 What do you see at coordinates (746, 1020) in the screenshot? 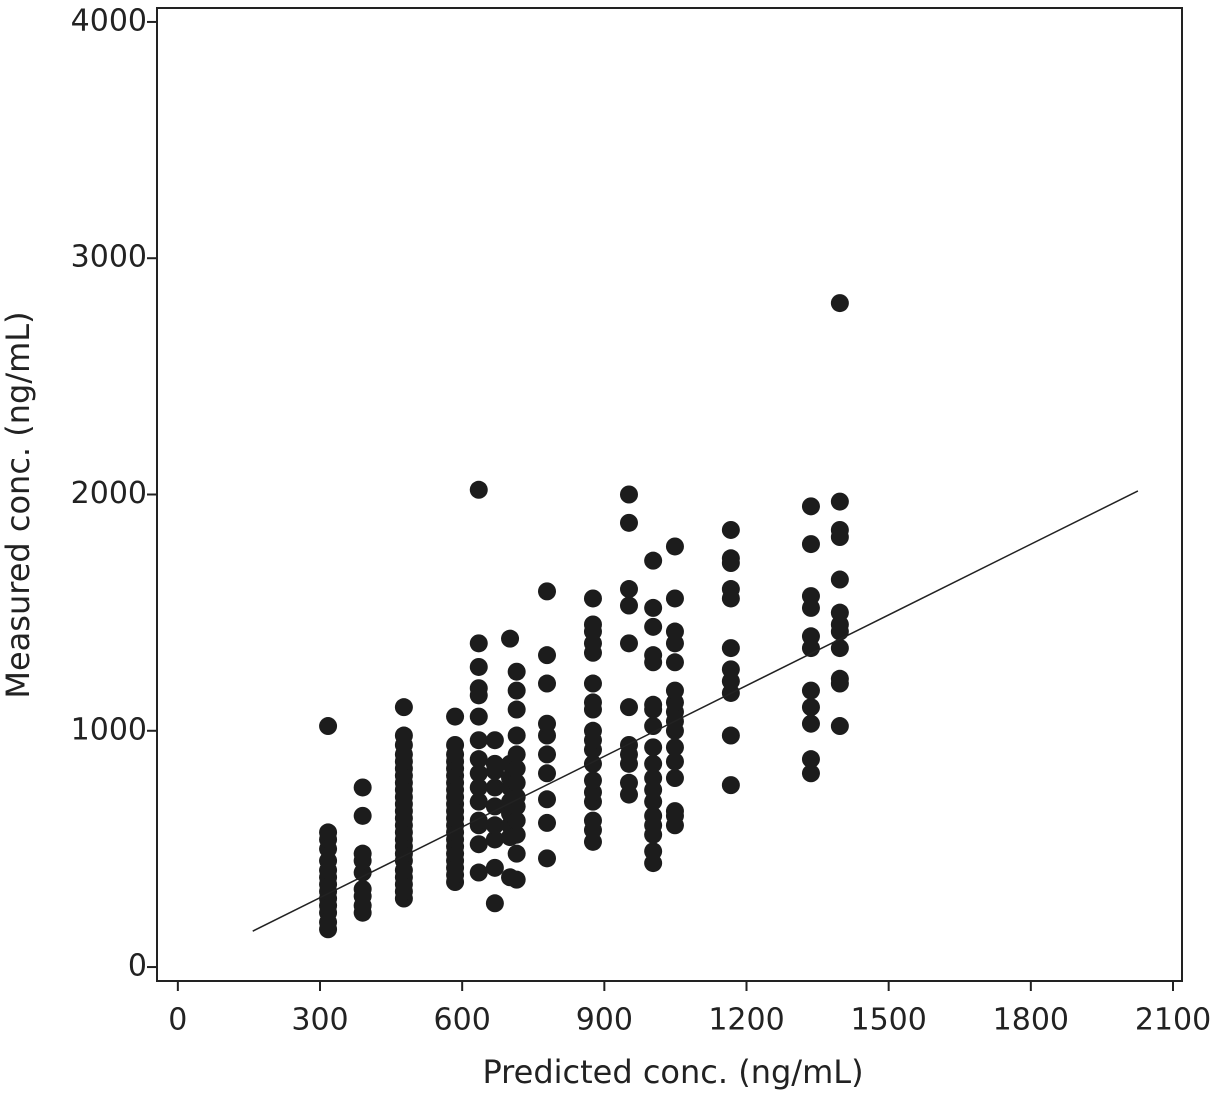
I see `x-tick-label: 1200` at bounding box center [746, 1020].